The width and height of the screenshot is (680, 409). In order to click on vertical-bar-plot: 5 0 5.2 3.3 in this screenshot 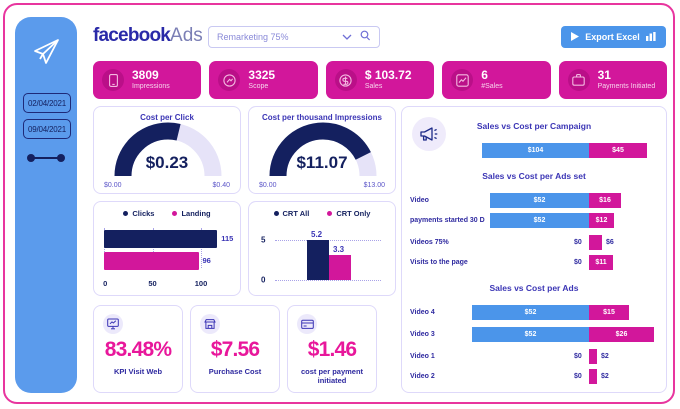, I will do `click(322, 259)`.